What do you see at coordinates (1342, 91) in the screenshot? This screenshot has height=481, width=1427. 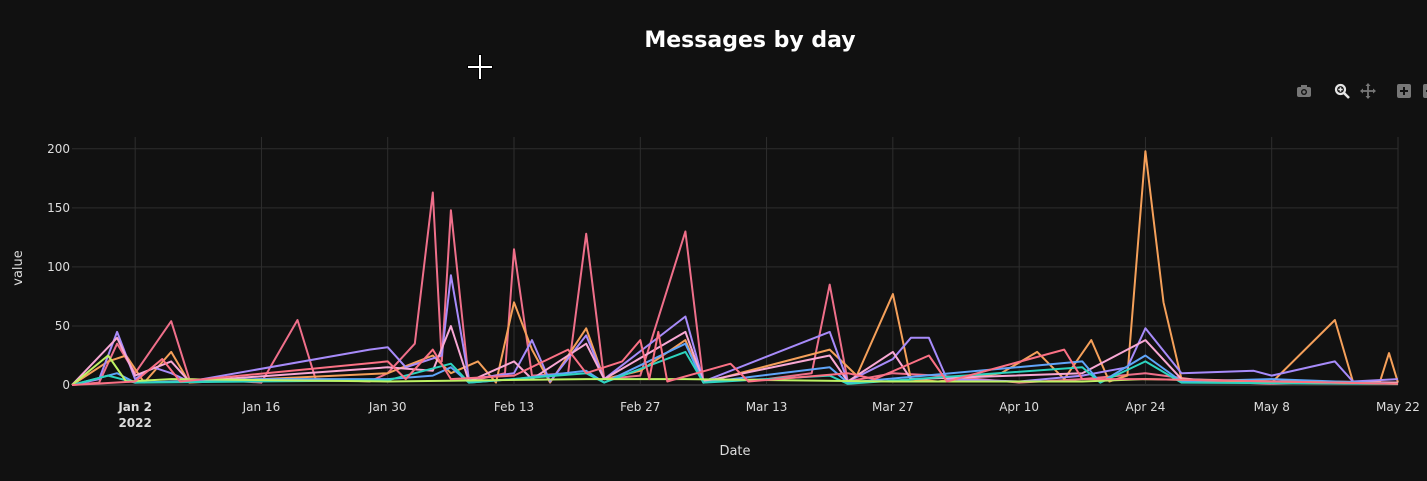 I see `zoom-icon` at bounding box center [1342, 91].